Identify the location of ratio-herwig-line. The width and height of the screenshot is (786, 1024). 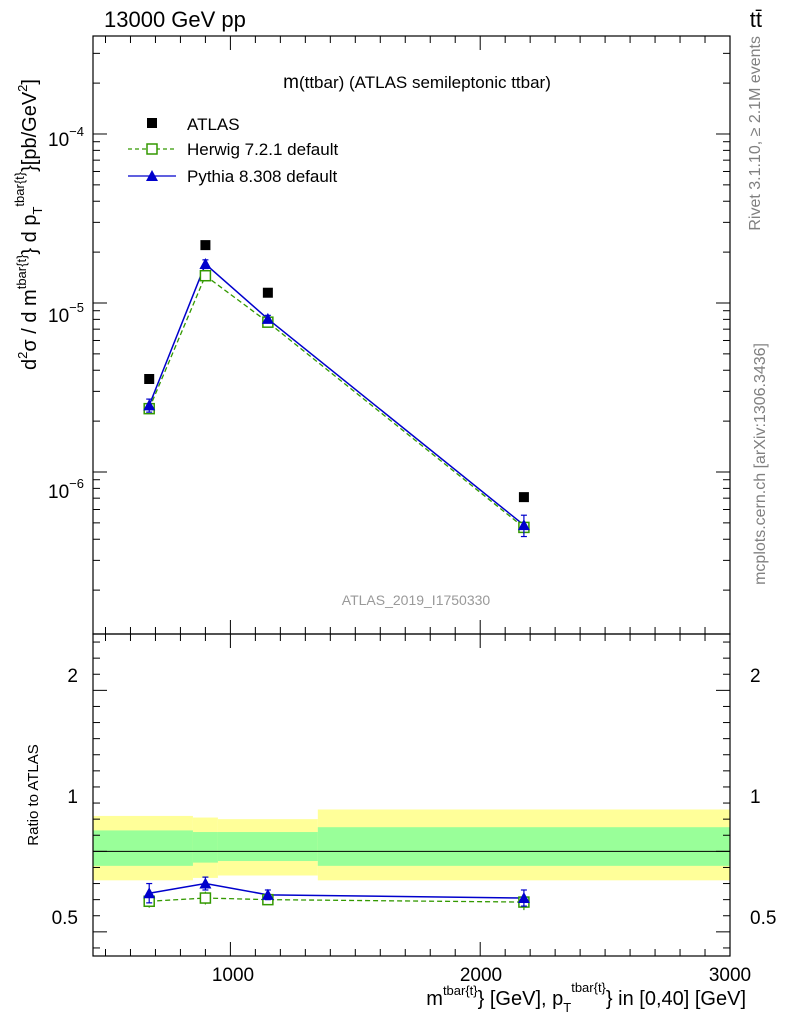
(336, 900).